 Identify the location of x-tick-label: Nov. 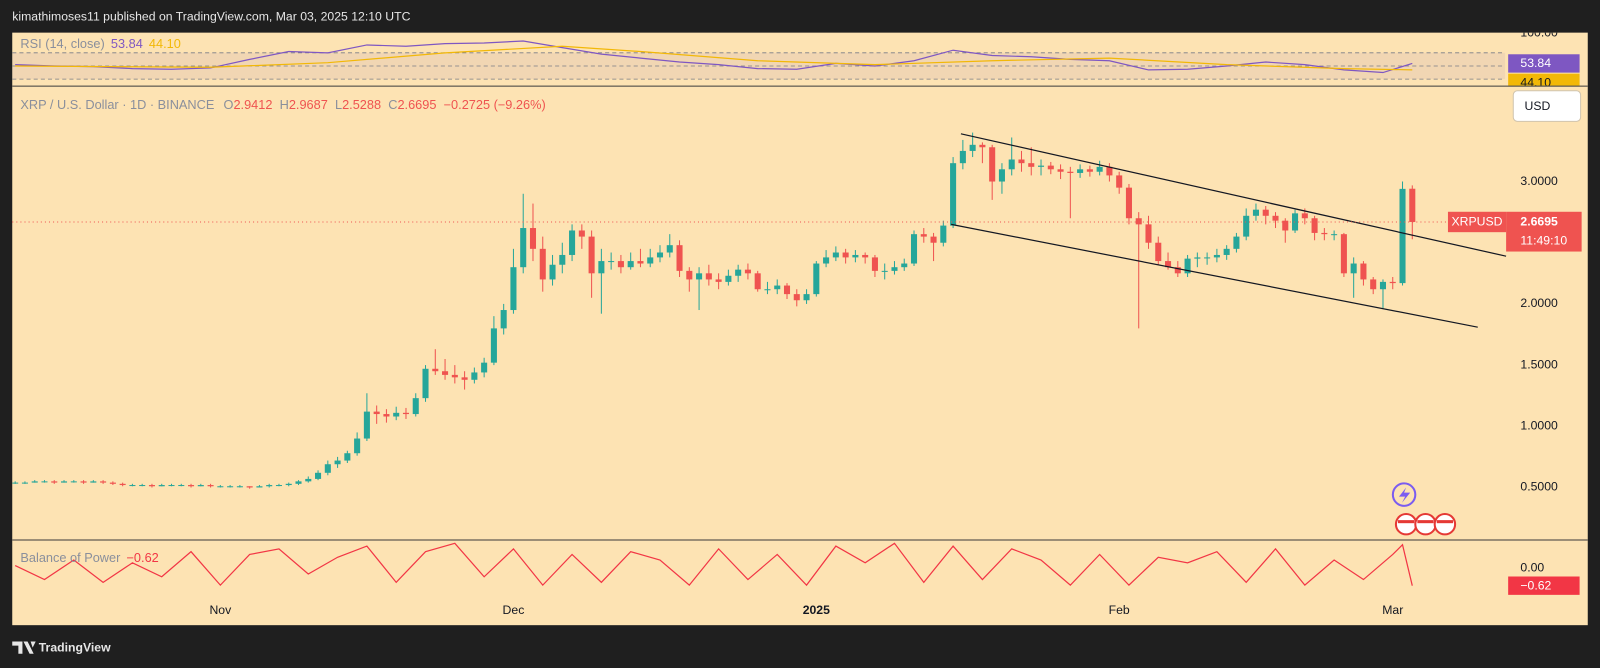
(220, 610).